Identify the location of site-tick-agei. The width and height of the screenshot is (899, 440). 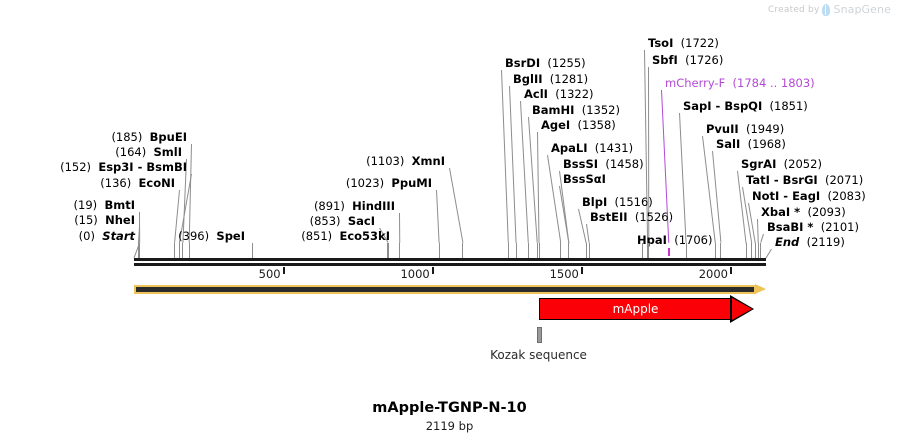
(539, 250).